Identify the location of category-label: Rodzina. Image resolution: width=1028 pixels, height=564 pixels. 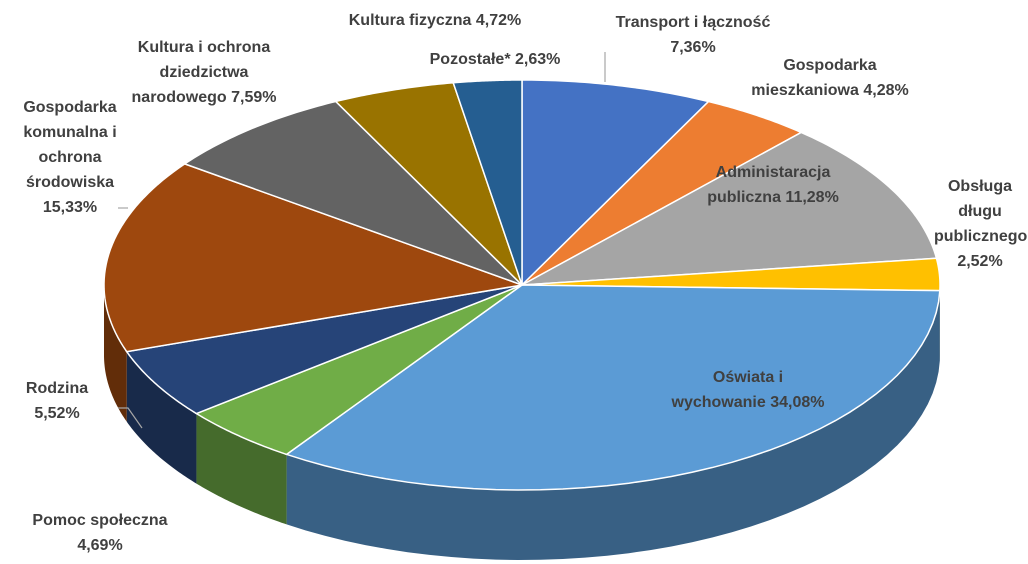
(57, 388).